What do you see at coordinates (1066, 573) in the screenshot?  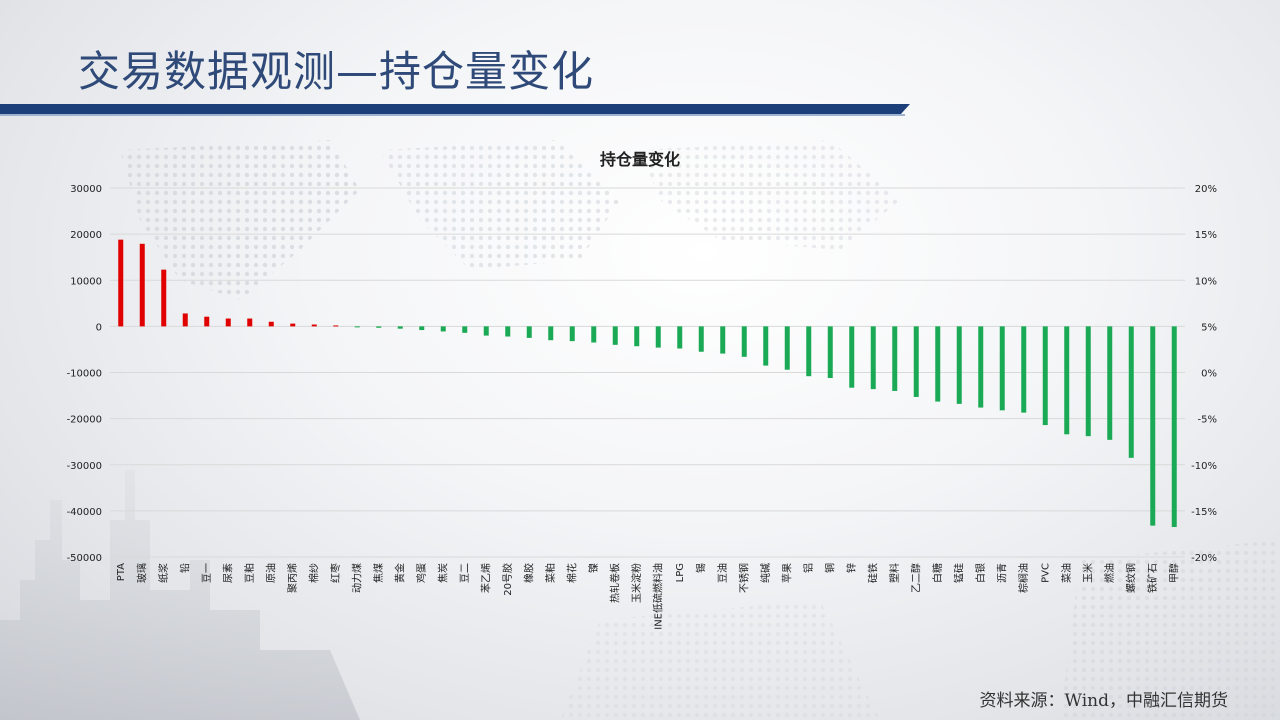 I see `category-label: 菜油` at bounding box center [1066, 573].